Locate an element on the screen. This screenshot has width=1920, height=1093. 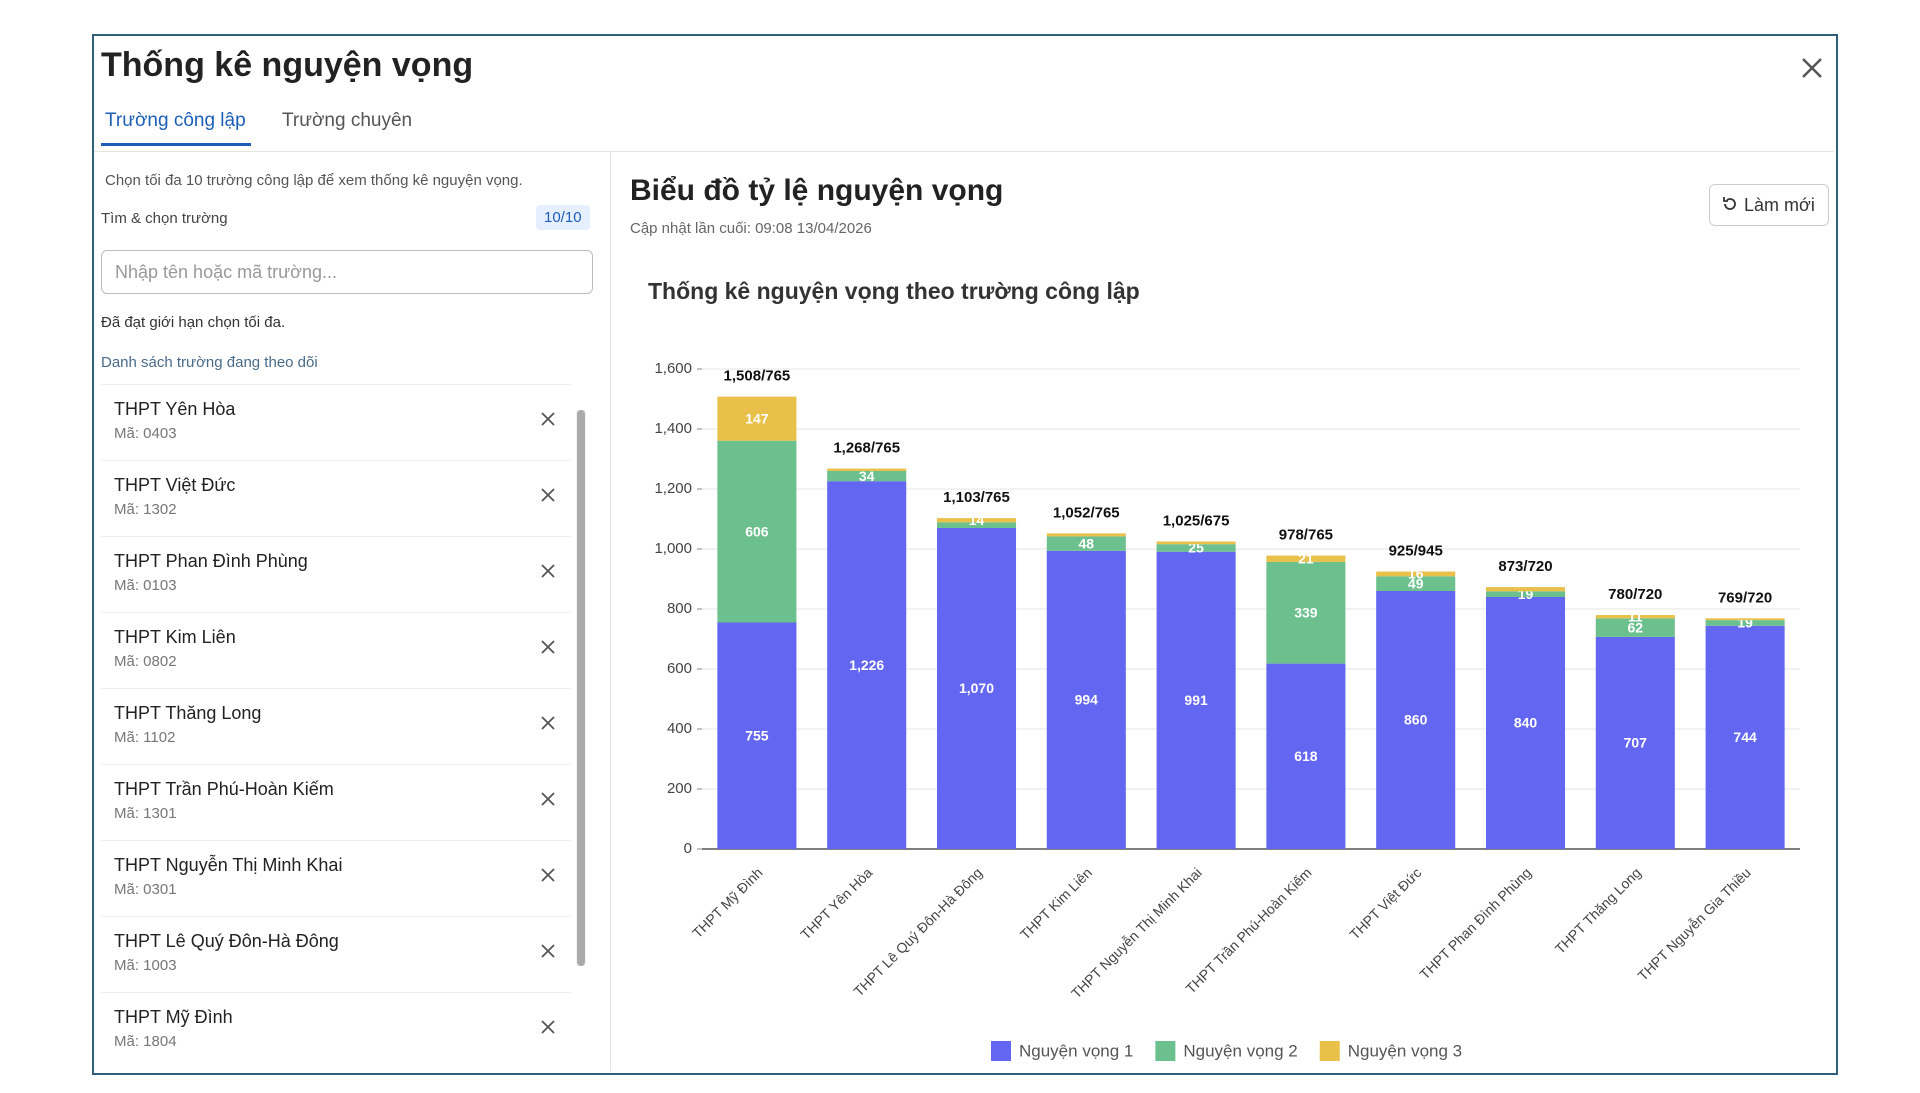
bar-value-label: 707 is located at coordinates (1636, 743).